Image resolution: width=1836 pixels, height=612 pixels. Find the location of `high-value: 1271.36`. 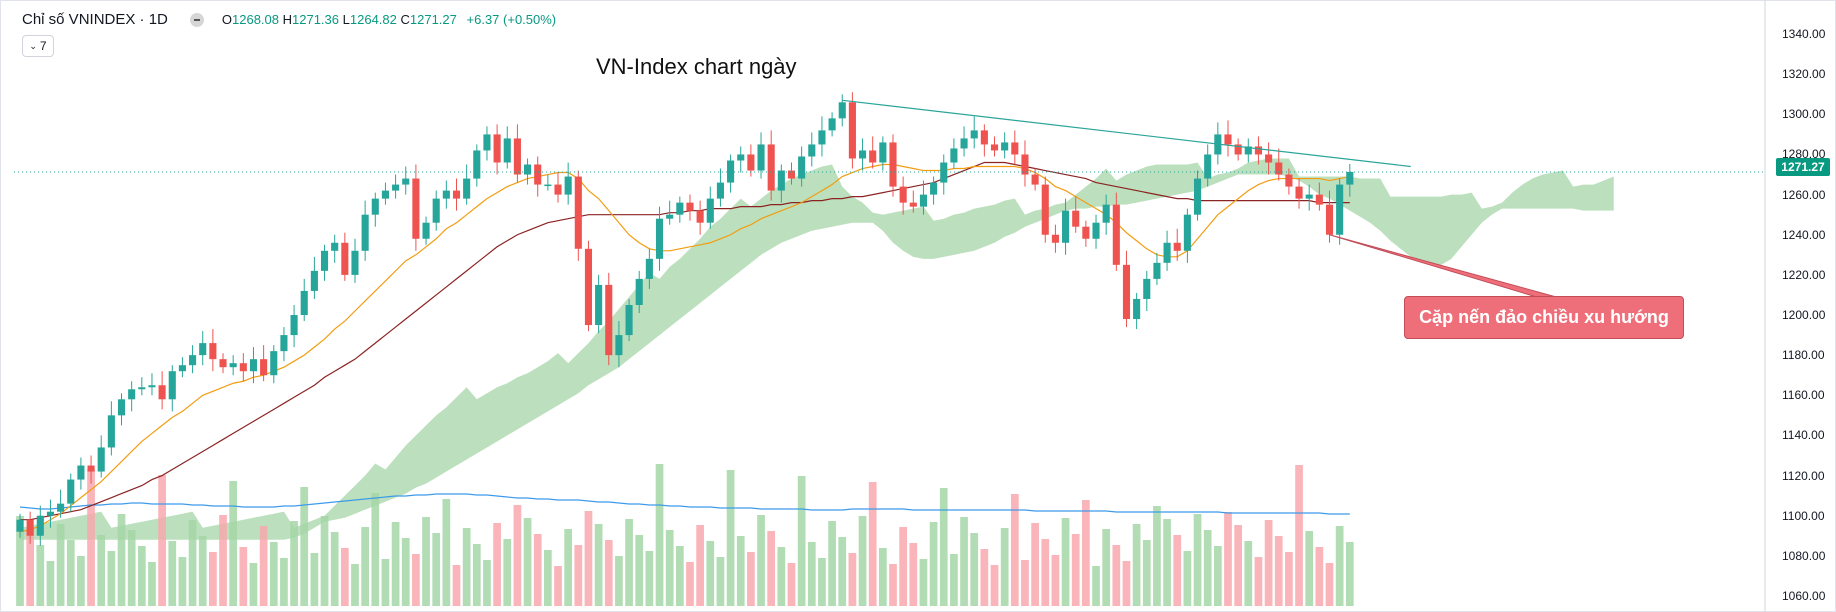

high-value: 1271.36 is located at coordinates (316, 19).